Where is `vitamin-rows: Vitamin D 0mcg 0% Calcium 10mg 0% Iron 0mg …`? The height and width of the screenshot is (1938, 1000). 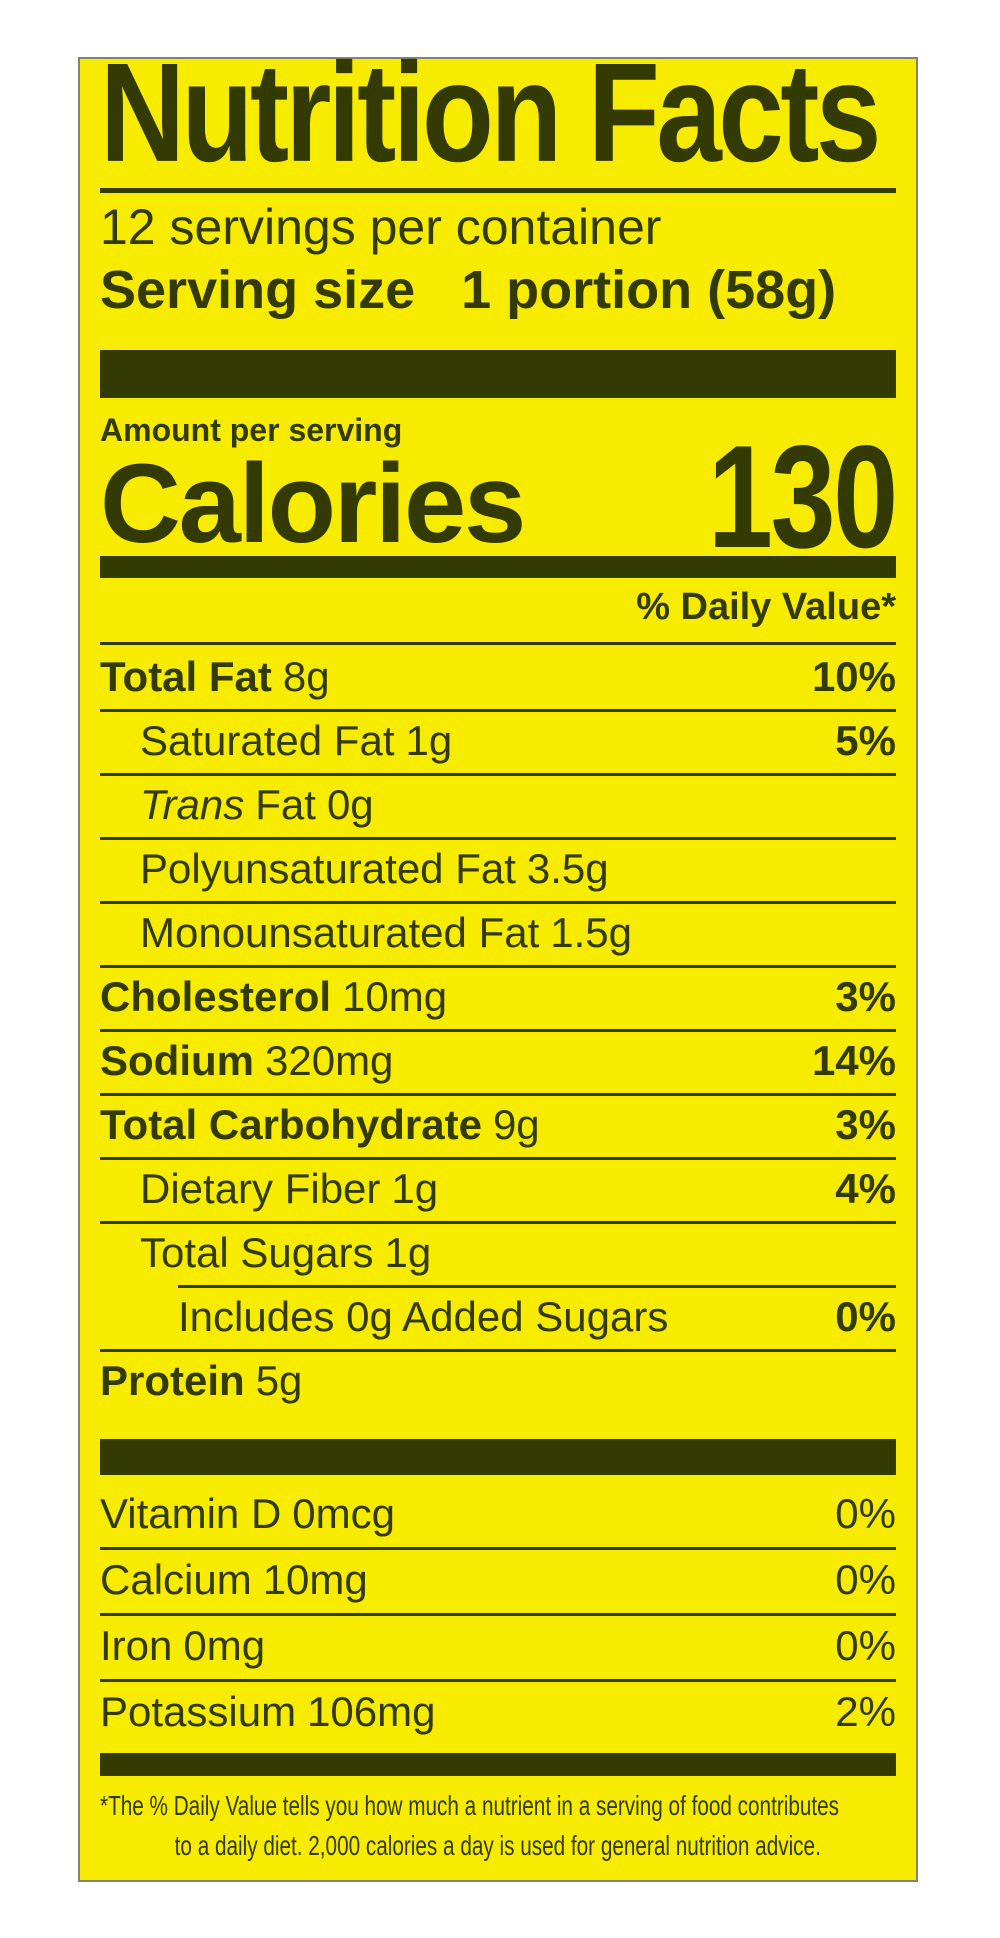
vitamin-rows: Vitamin D 0mcg 0% Calcium 10mg 0% Iron 0mg … is located at coordinates (498, 1613).